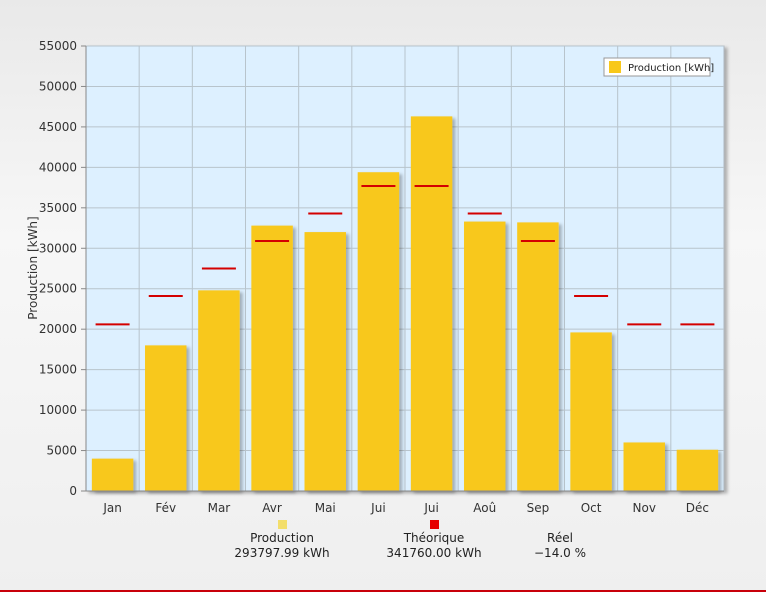 Image resolution: width=766 pixels, height=592 pixels. What do you see at coordinates (615, 67) in the screenshot?
I see `legend-swatch-production` at bounding box center [615, 67].